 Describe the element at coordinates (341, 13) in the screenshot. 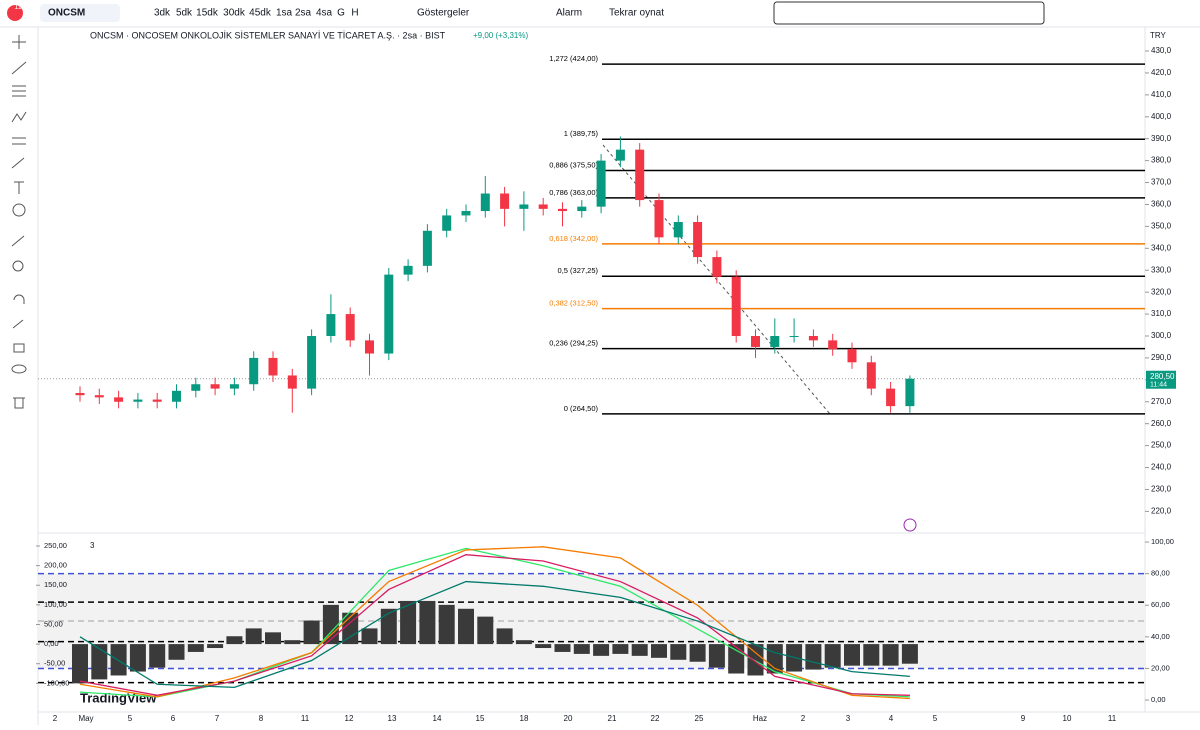

I see `interval-button: G` at that location.